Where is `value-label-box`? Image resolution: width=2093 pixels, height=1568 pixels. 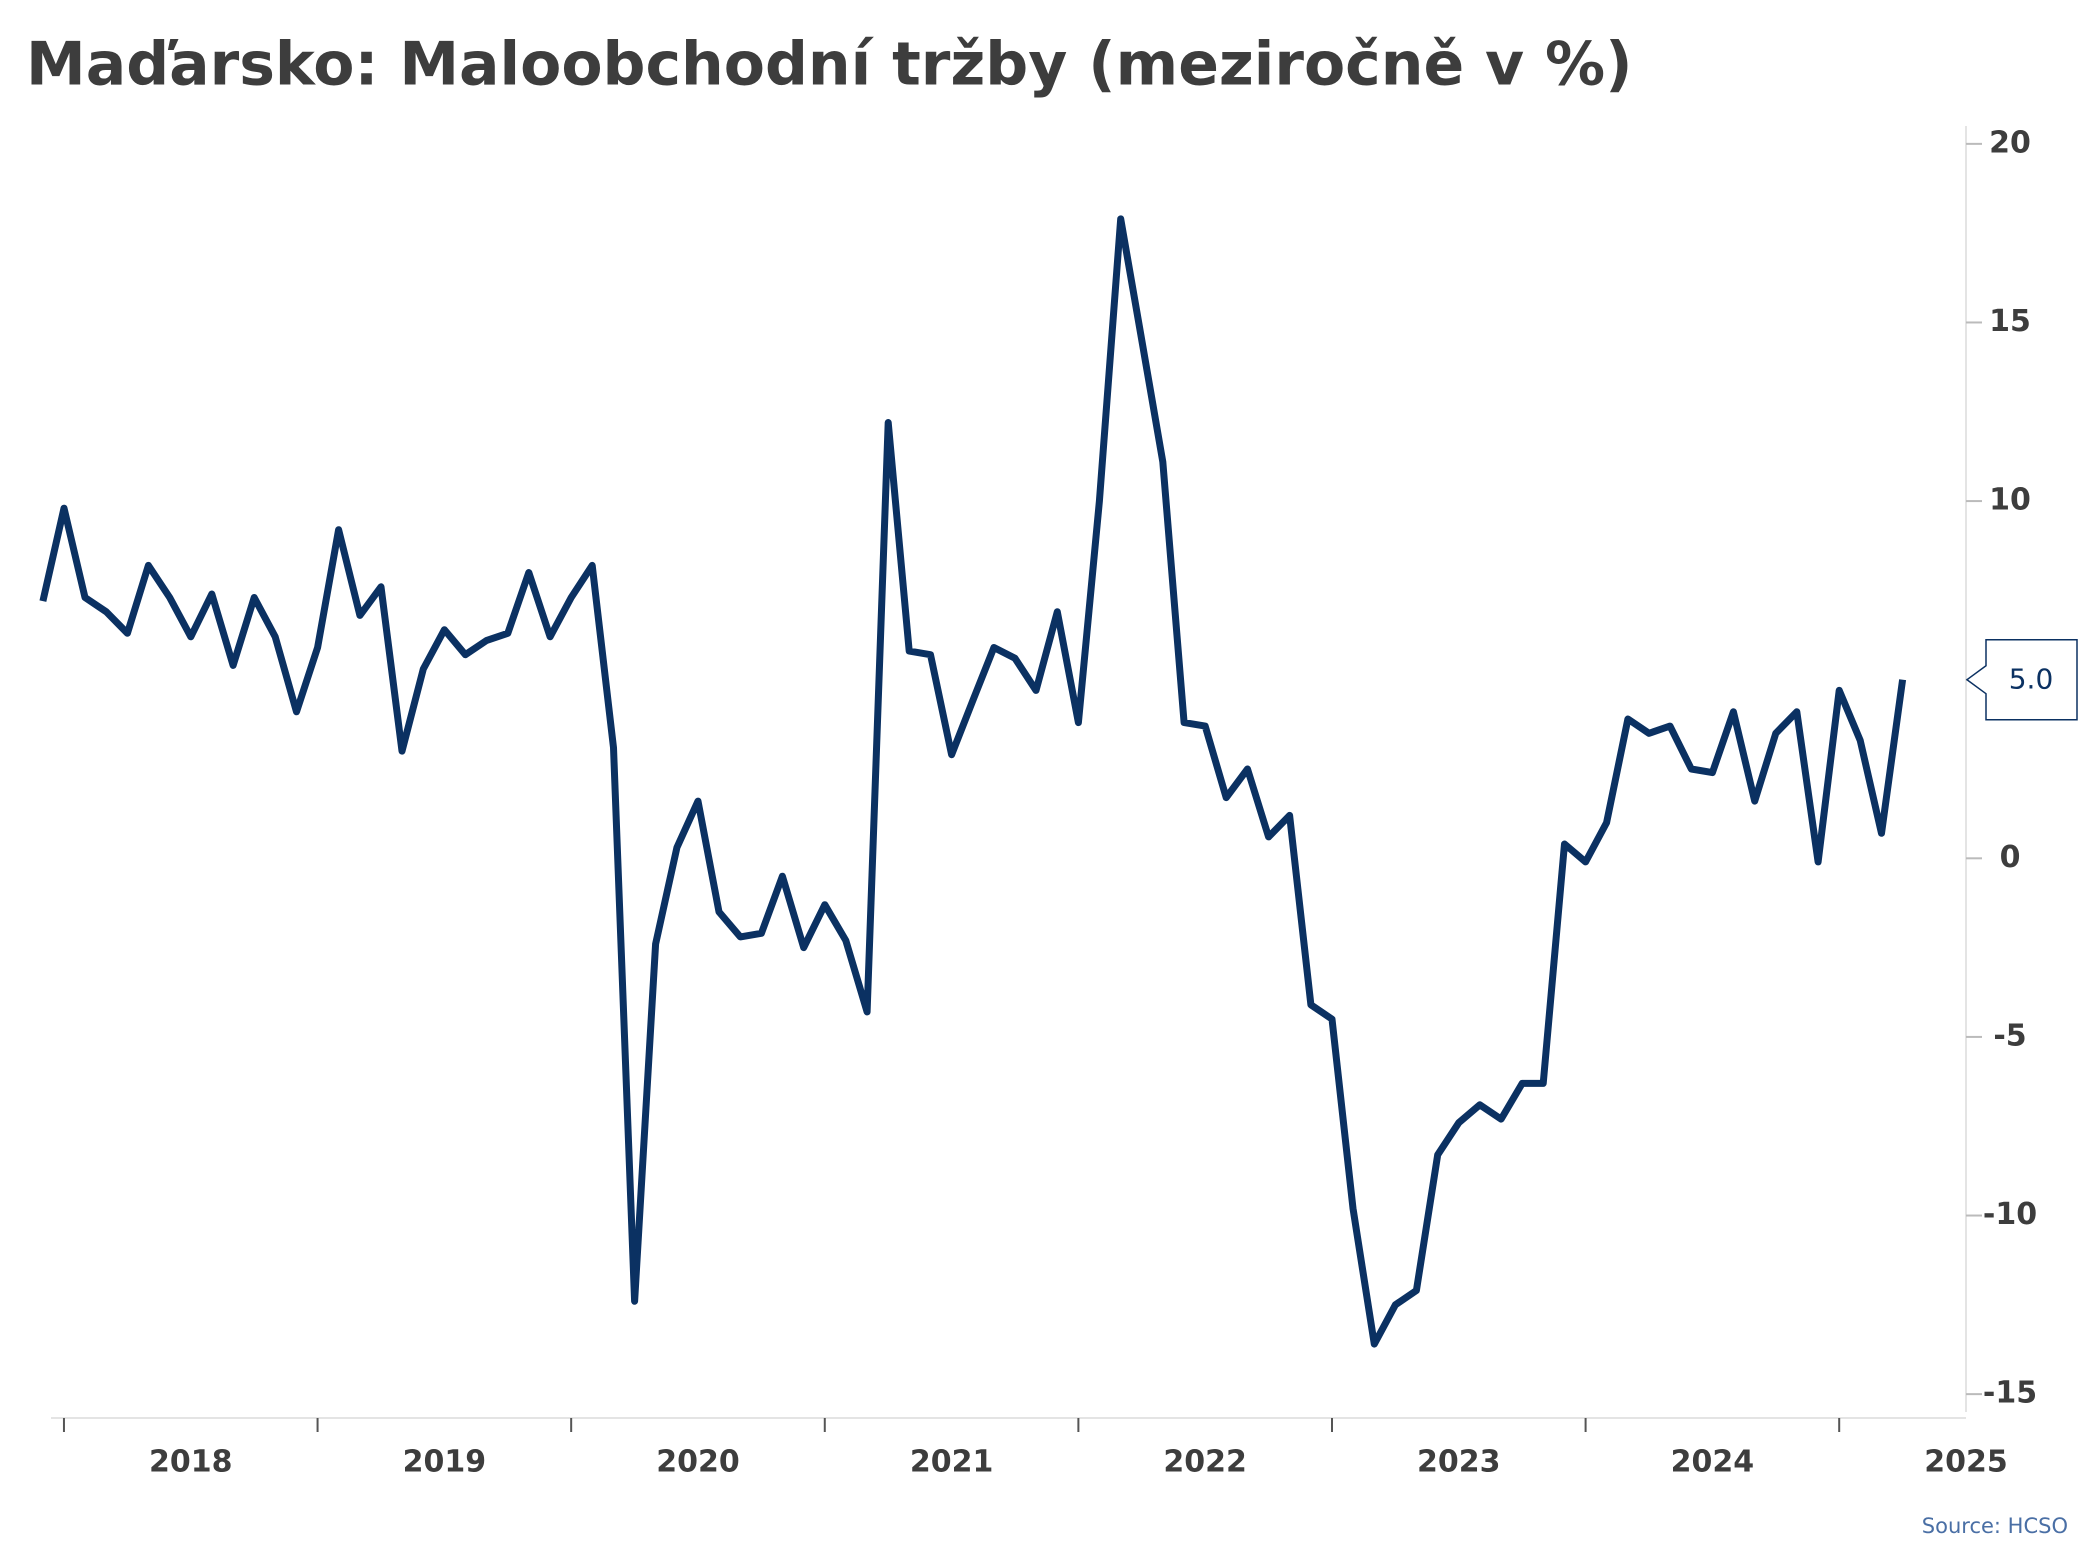
value-label-box is located at coordinates (2021, 679).